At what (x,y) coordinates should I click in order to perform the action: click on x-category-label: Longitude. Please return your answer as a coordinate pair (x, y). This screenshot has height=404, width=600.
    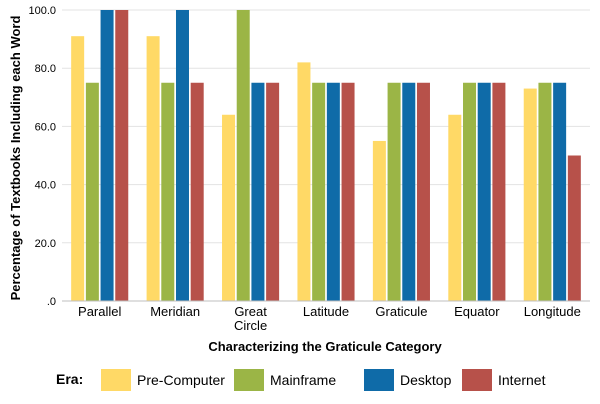
    Looking at the image, I should click on (552, 311).